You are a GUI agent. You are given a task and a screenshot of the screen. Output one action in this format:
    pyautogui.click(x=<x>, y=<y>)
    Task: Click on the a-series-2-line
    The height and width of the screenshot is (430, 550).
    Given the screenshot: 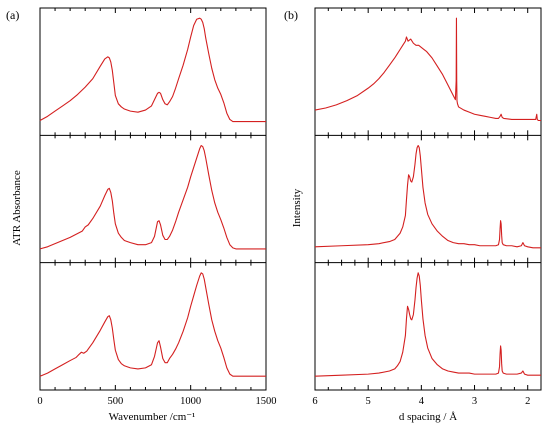 What is the action you would take?
    pyautogui.click(x=152, y=197)
    